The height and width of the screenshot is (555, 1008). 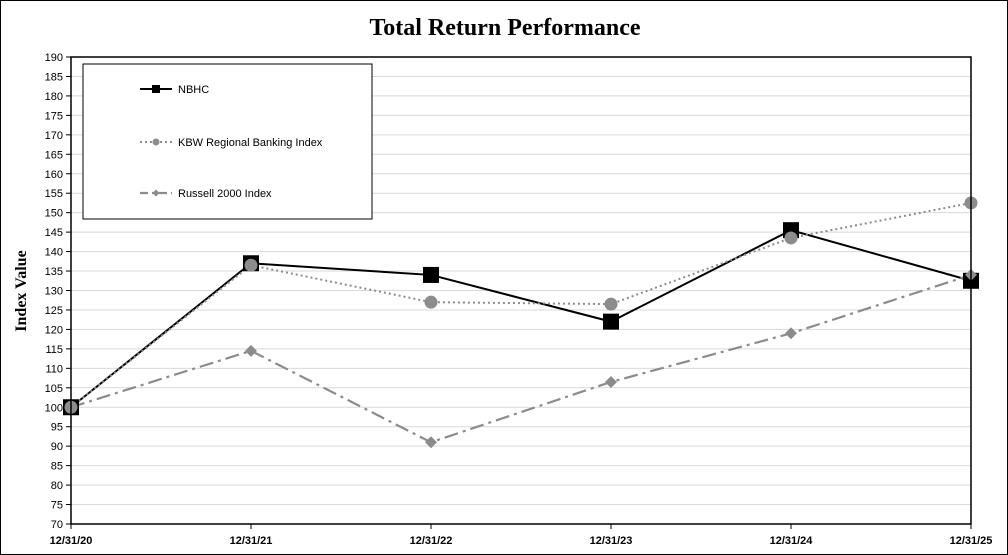 What do you see at coordinates (57, 525) in the screenshot?
I see `y-tick-label: 70` at bounding box center [57, 525].